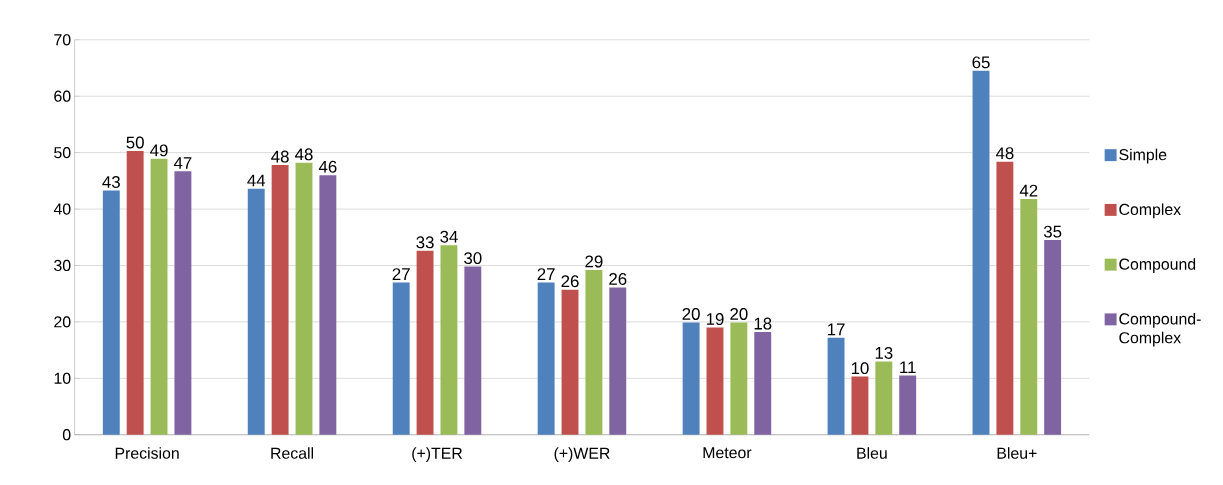 The height and width of the screenshot is (485, 1223). Describe the element at coordinates (62, 209) in the screenshot. I see `y-tick-label: 40` at that location.